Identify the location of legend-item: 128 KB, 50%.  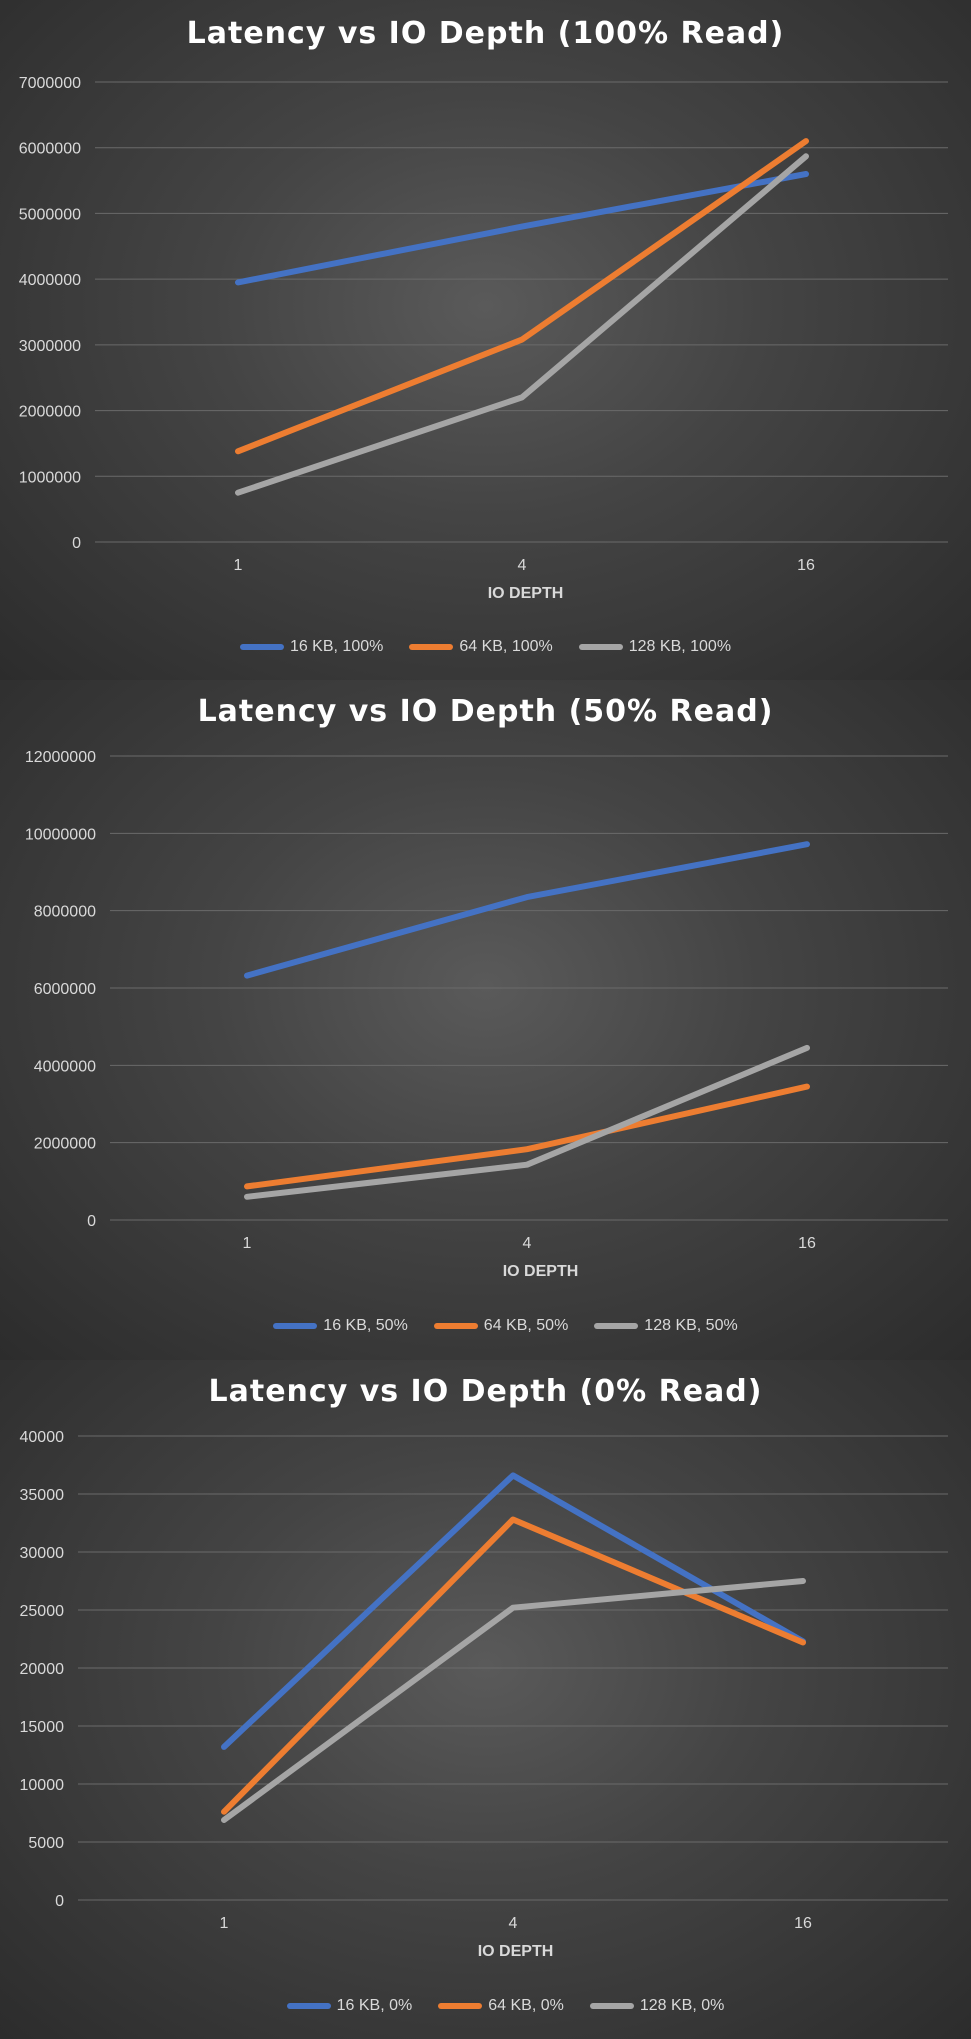
(666, 1326).